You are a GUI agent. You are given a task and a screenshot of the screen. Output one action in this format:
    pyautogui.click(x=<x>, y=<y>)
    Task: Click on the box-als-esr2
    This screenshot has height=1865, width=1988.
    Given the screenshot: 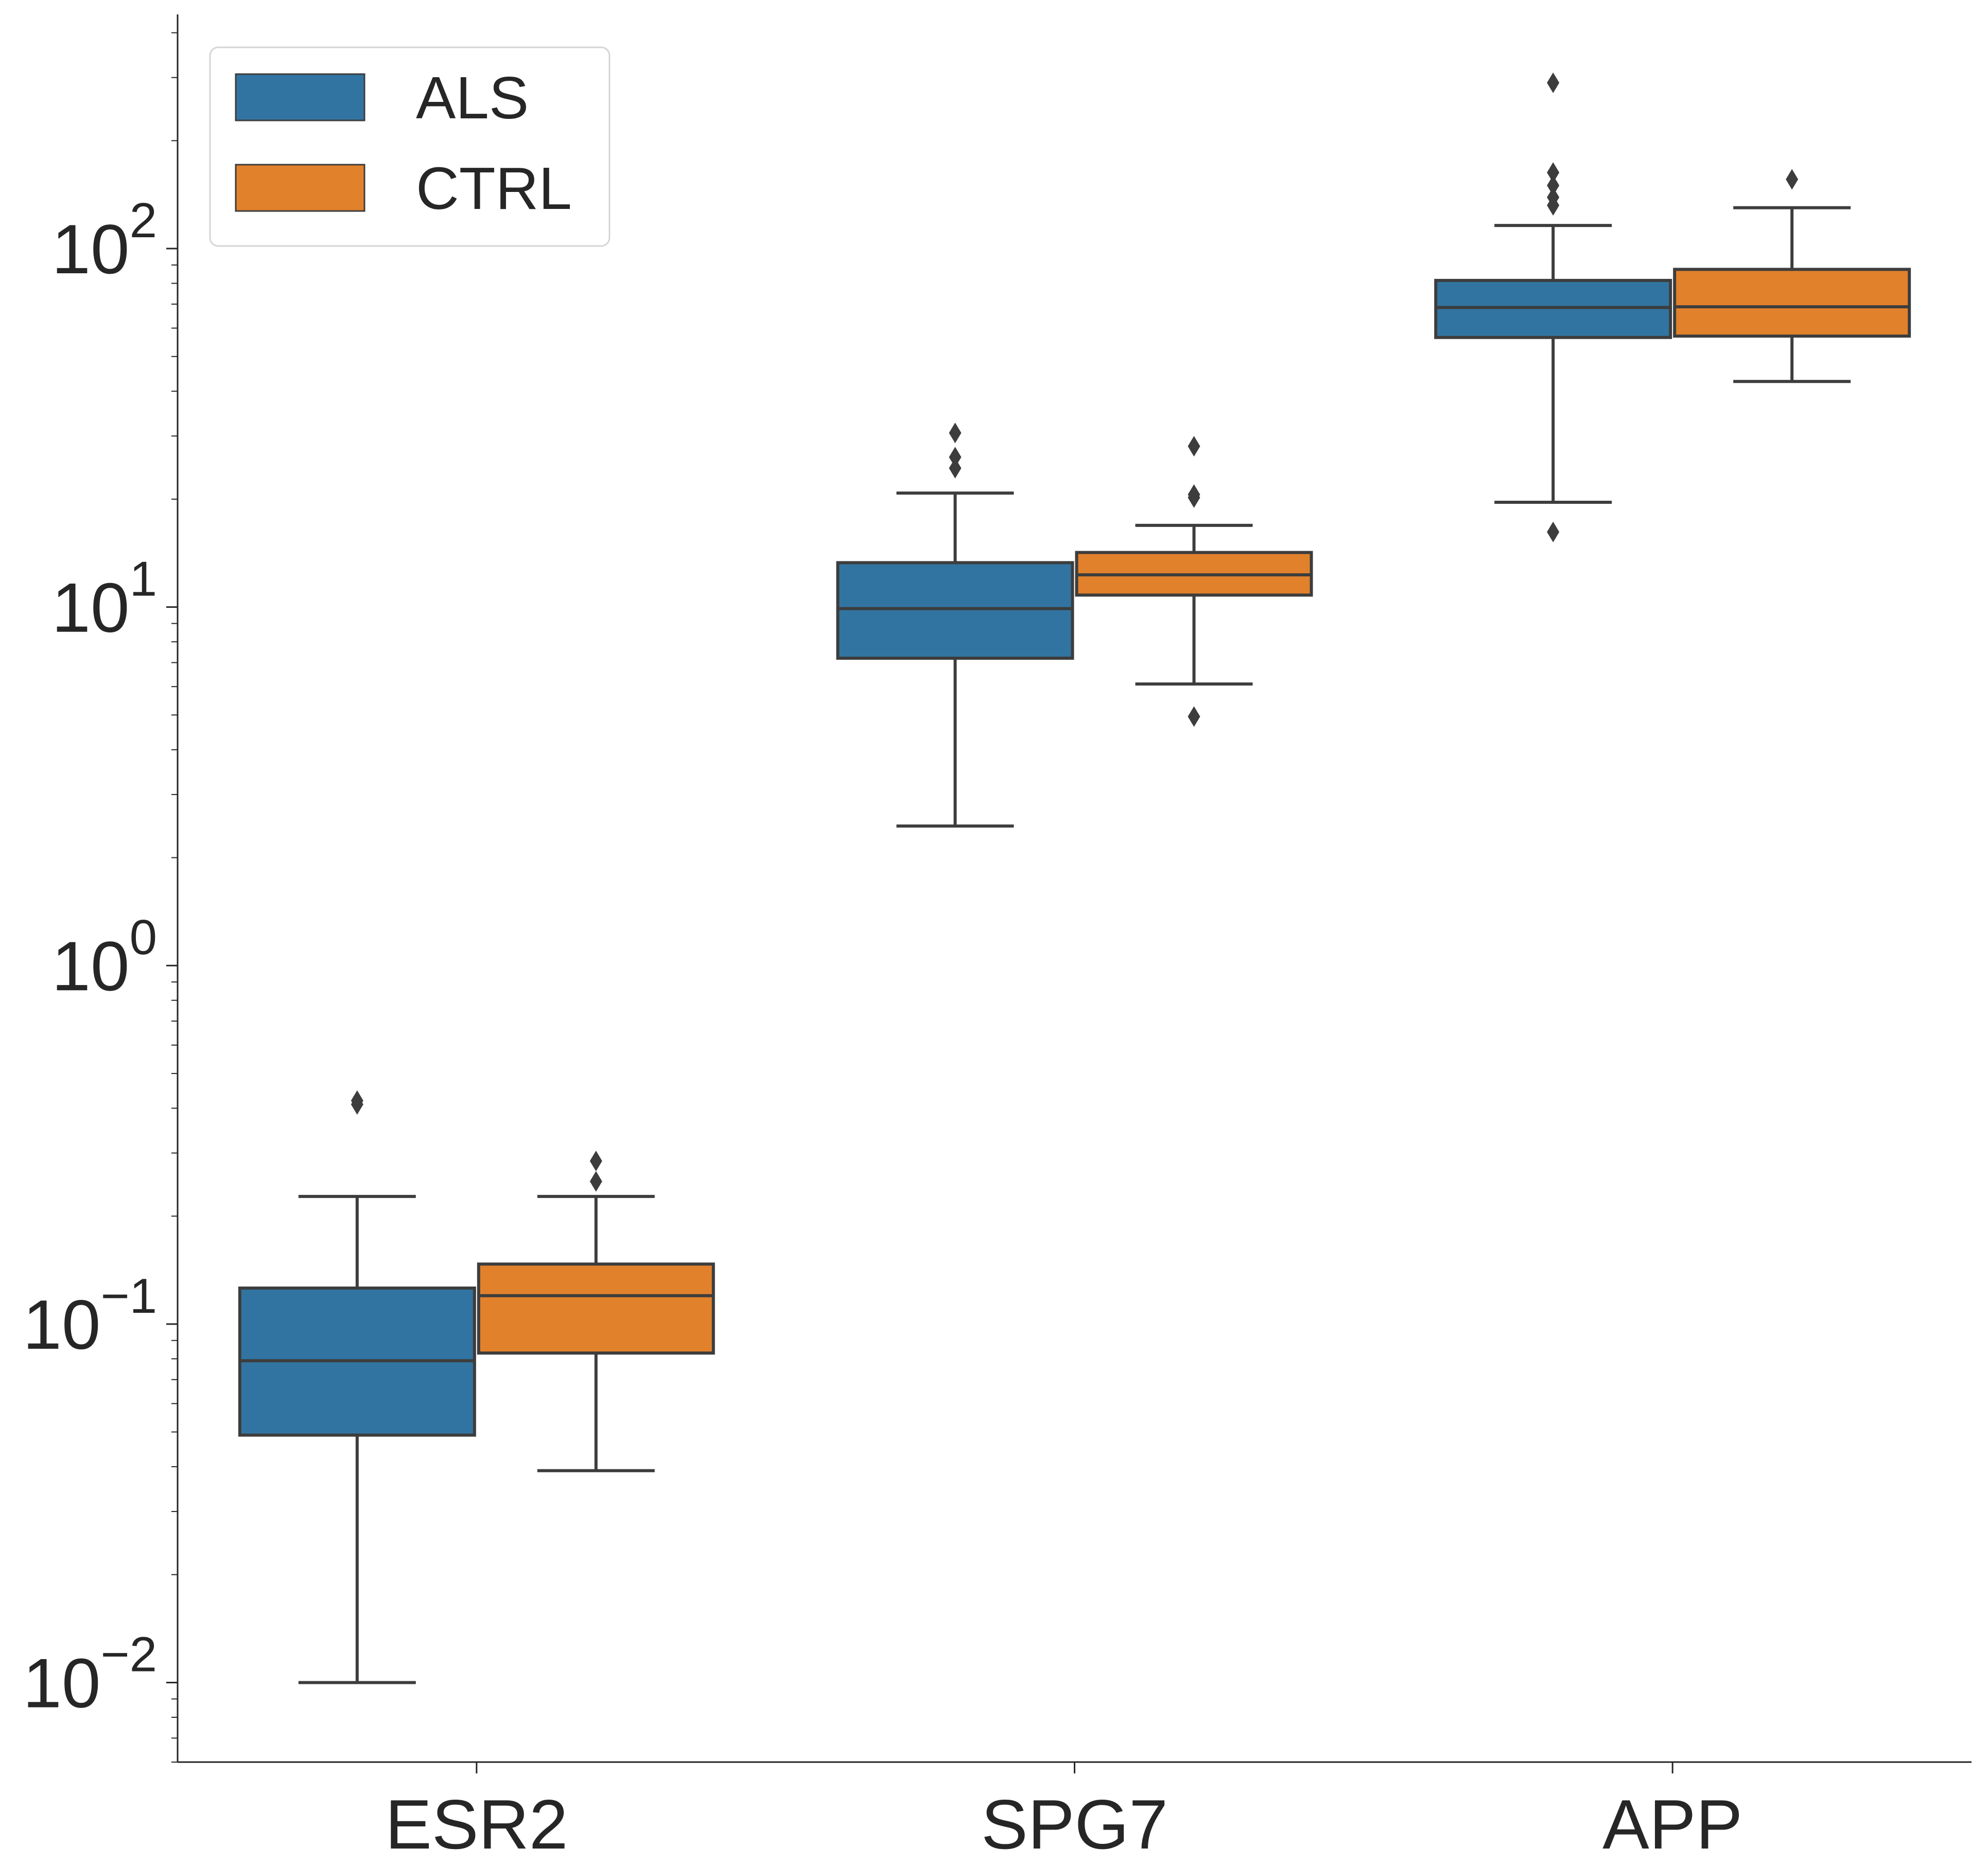 What is the action you would take?
    pyautogui.click(x=357, y=1387)
    